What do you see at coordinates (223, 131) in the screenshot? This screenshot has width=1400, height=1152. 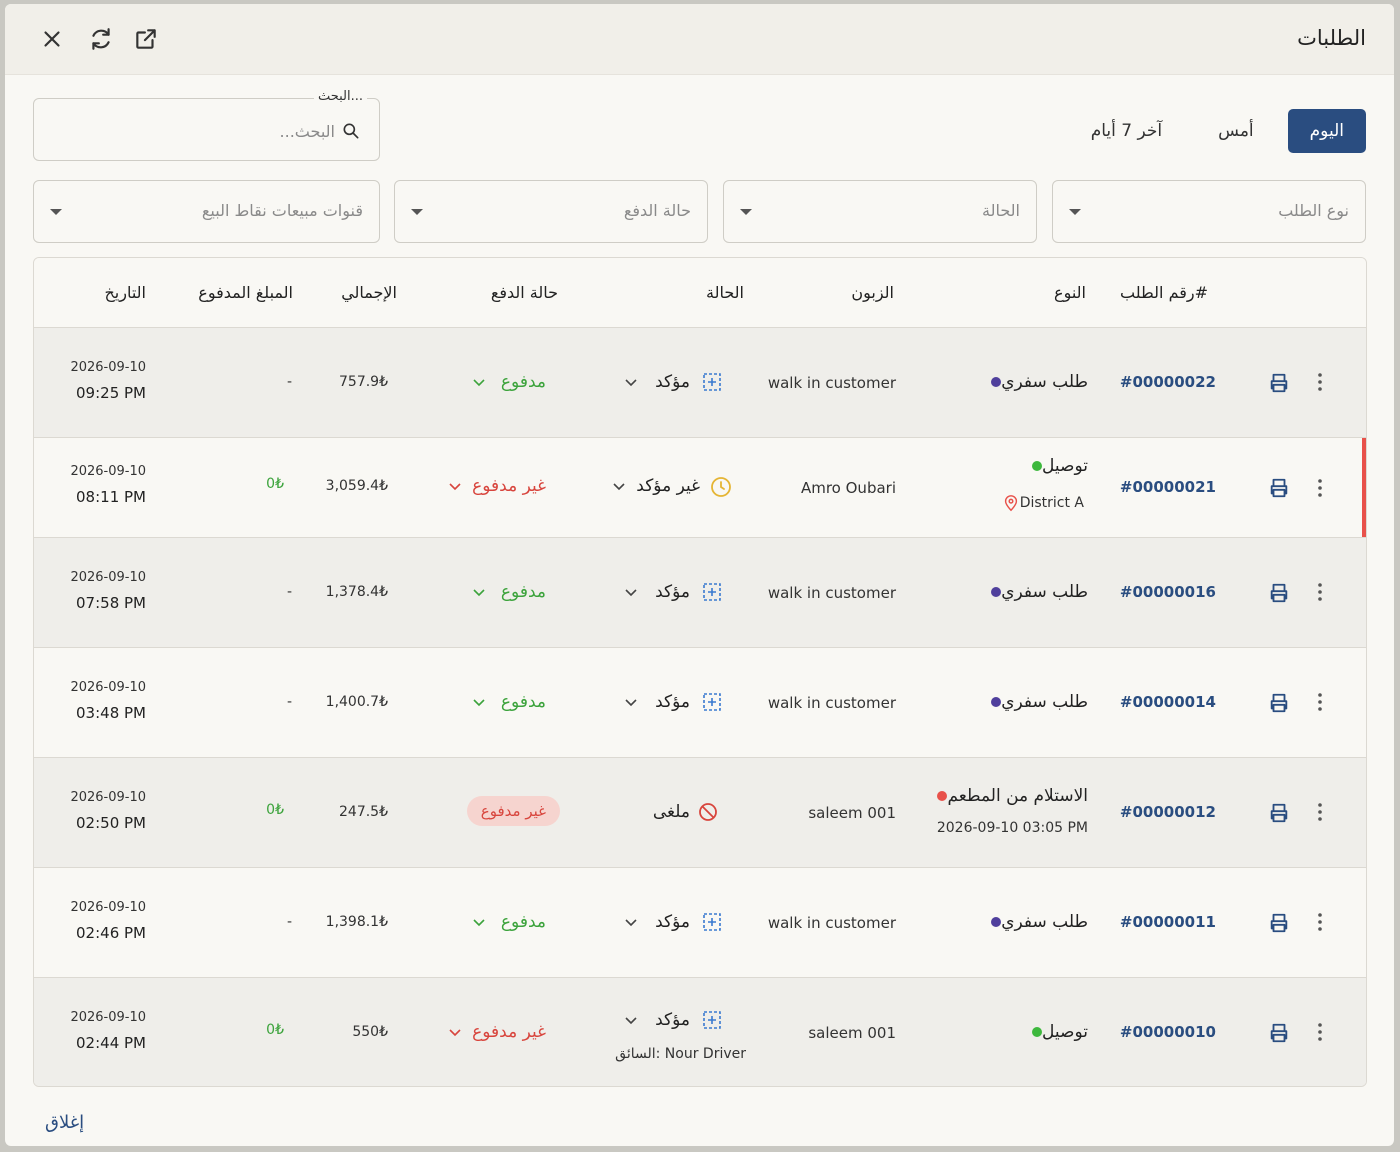 I see `search-input` at bounding box center [223, 131].